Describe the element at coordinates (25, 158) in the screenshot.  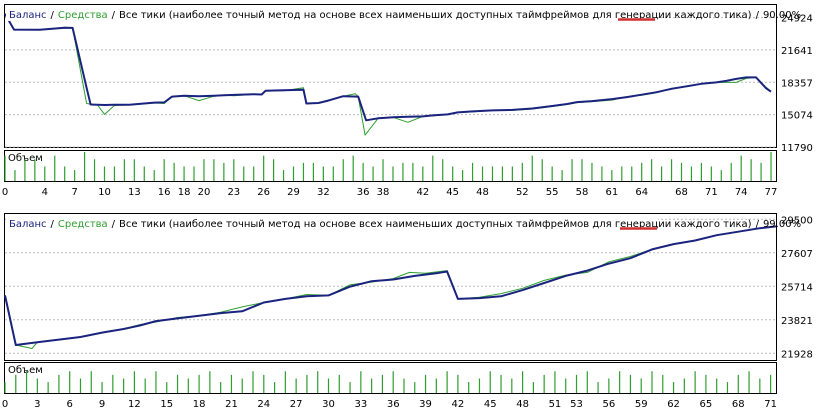
I see `chart-1-volume-label: Объем` at that location.